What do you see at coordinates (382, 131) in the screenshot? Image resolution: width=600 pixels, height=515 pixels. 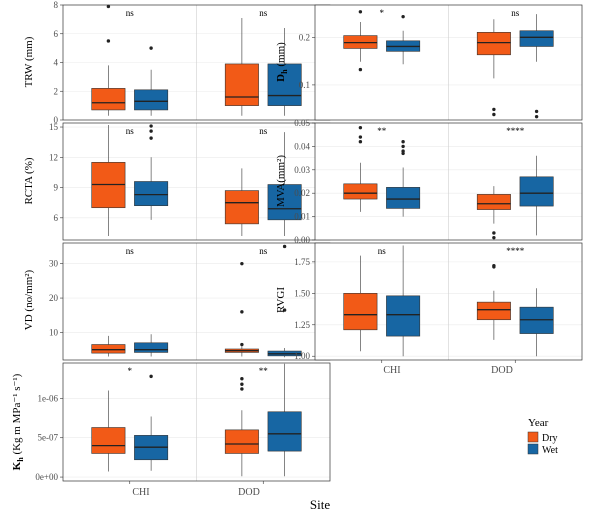 I see `significance-label: **` at bounding box center [382, 131].